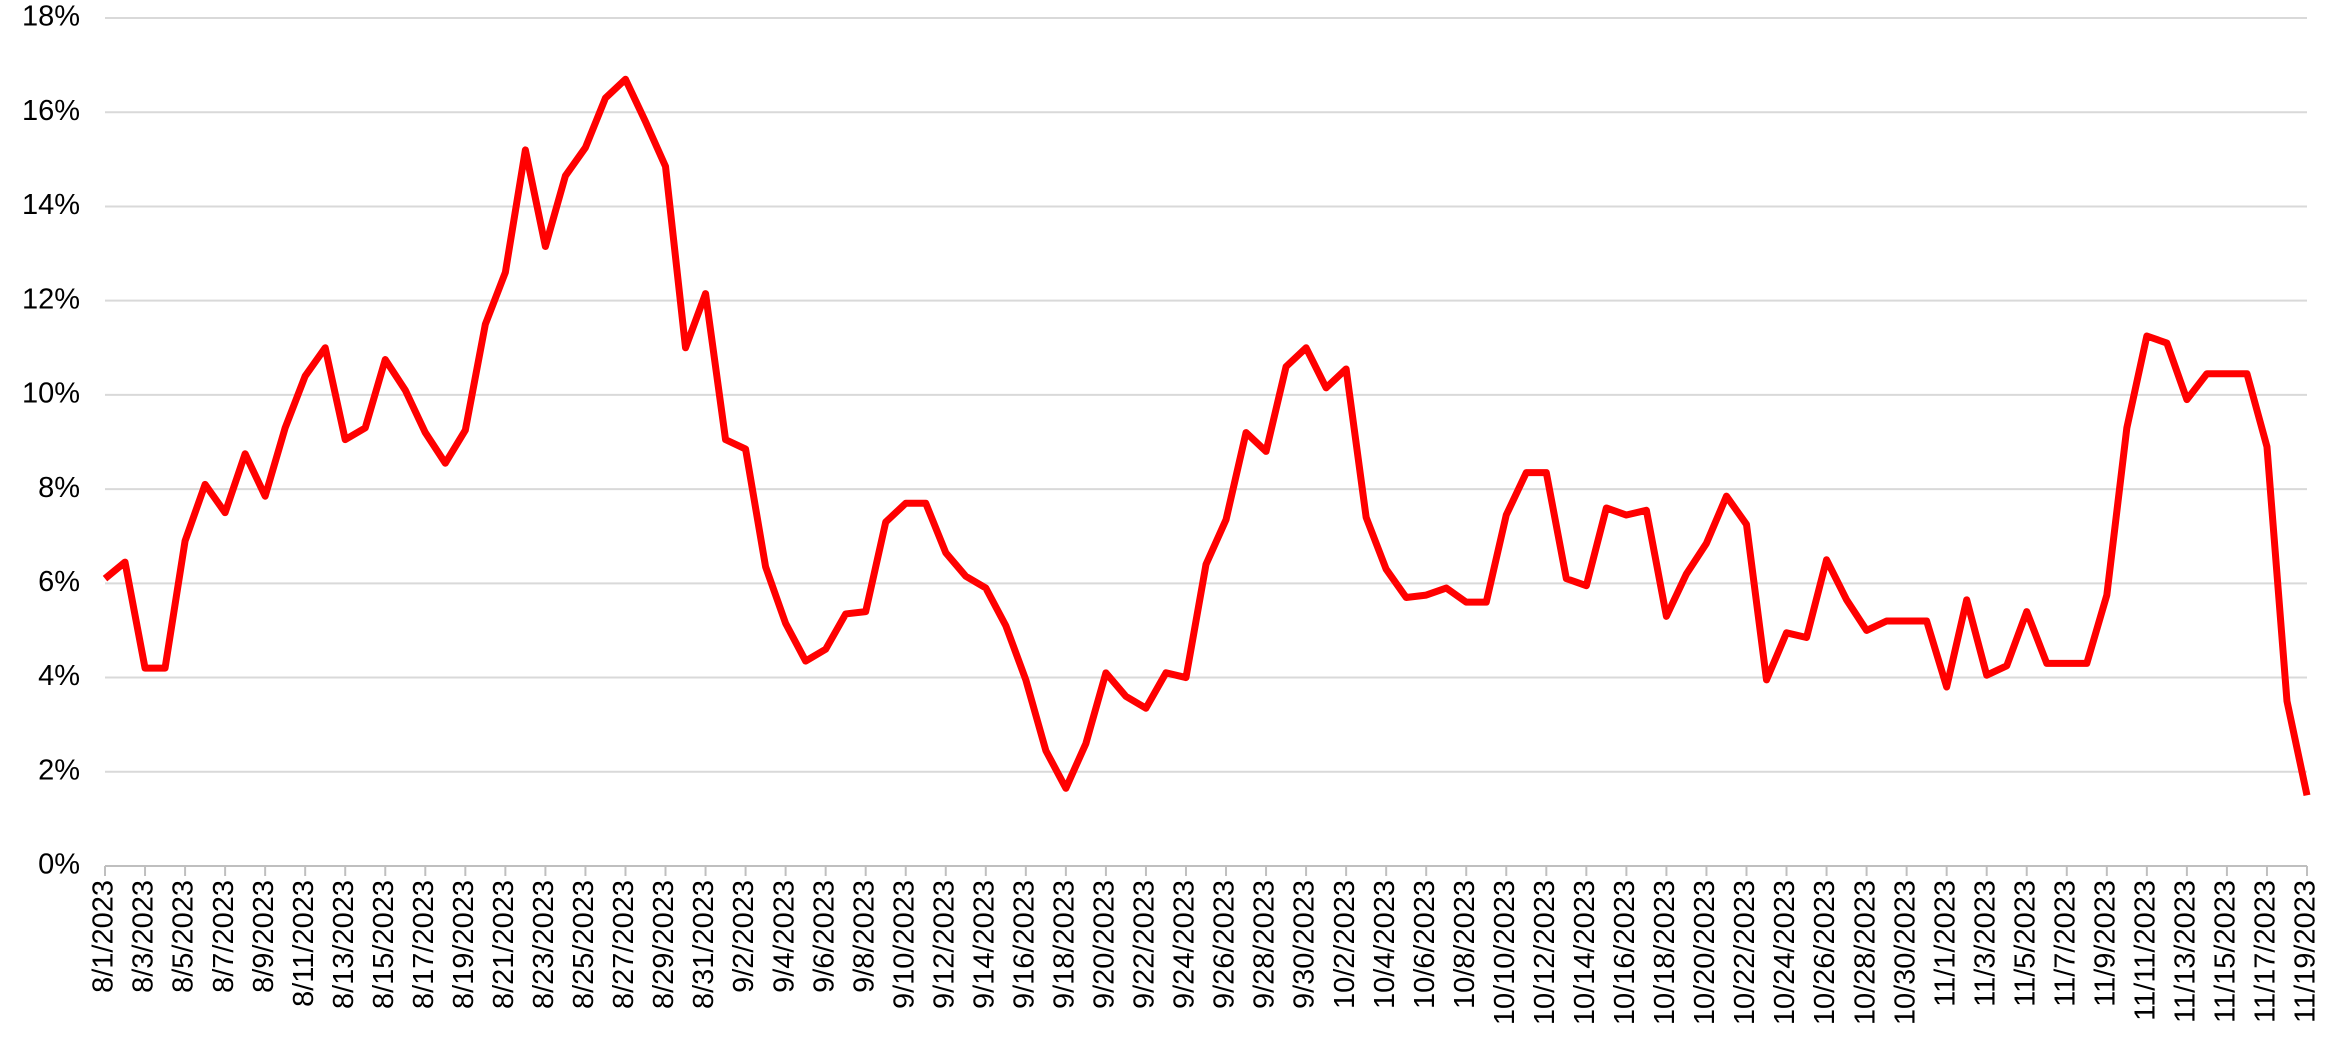  I want to click on x-tick-label: 8/15/2023, so click(384, 944).